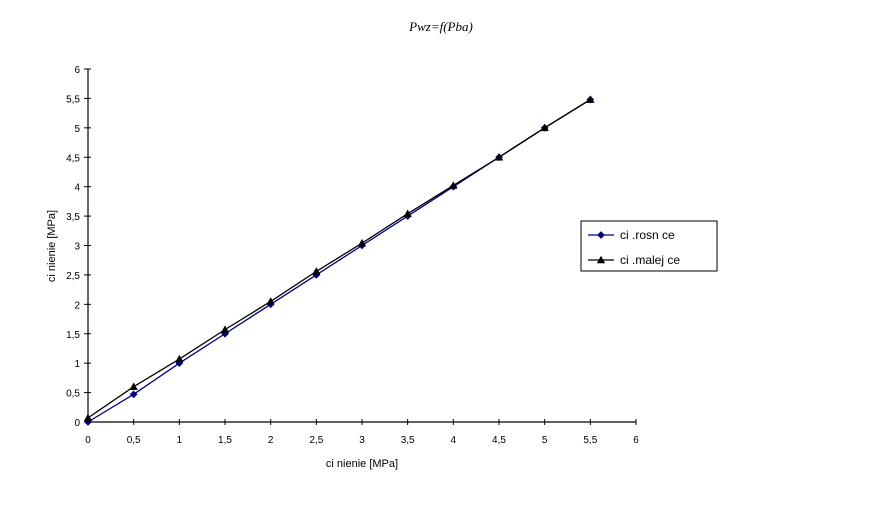 This screenshot has height=517, width=883. I want to click on y-tick-label: 5, so click(77, 129).